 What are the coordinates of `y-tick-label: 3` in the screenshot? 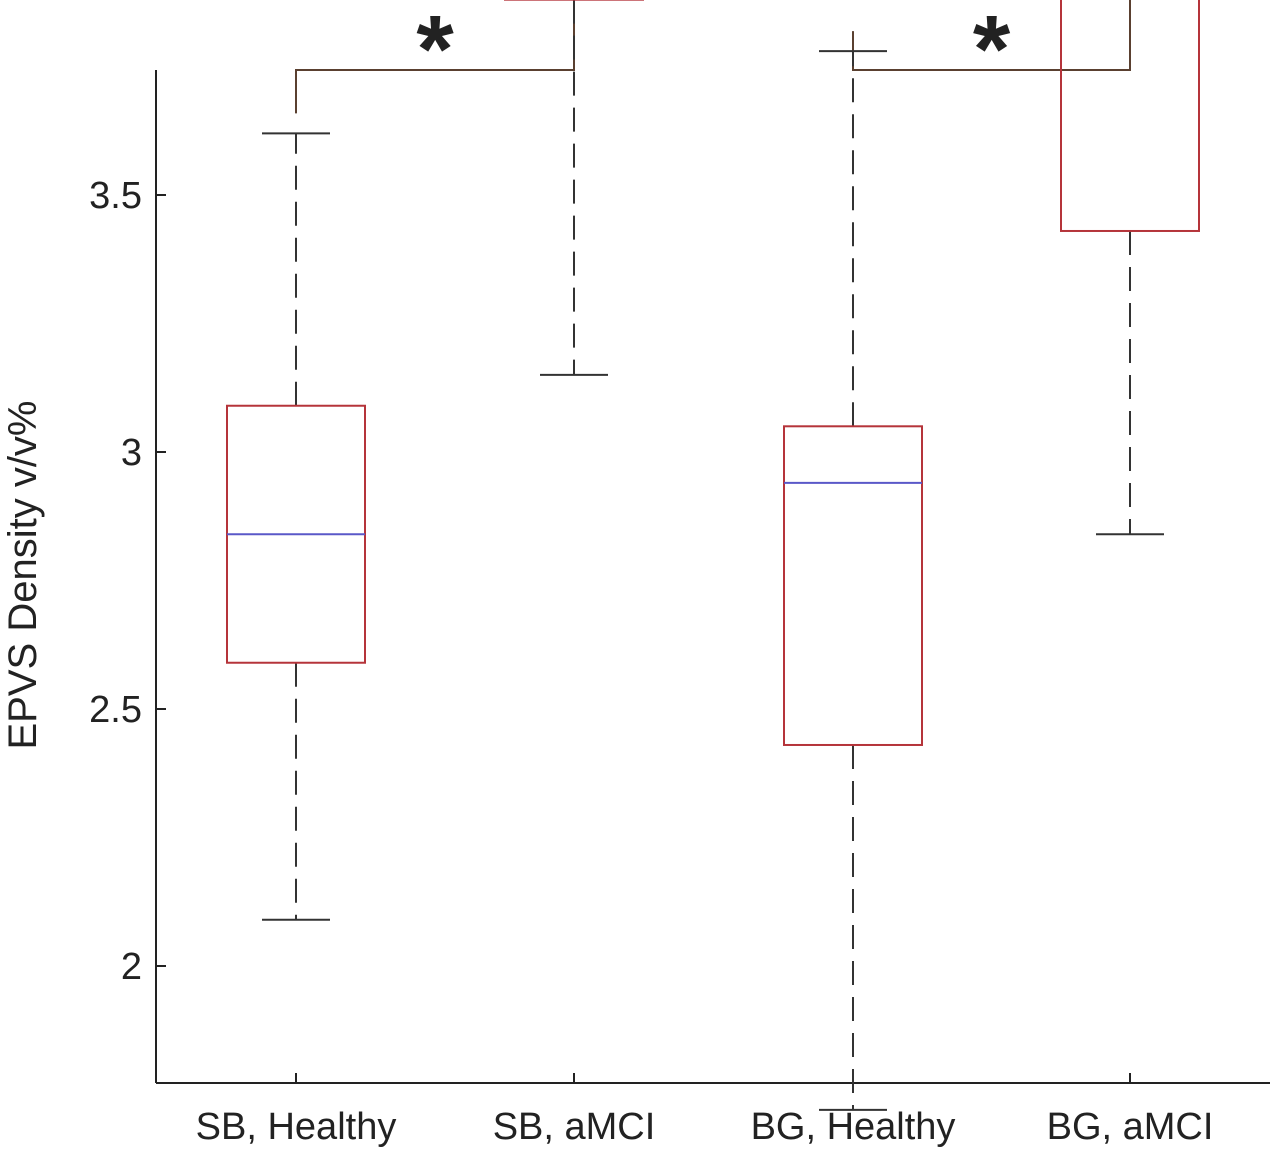 It's located at (131, 453).